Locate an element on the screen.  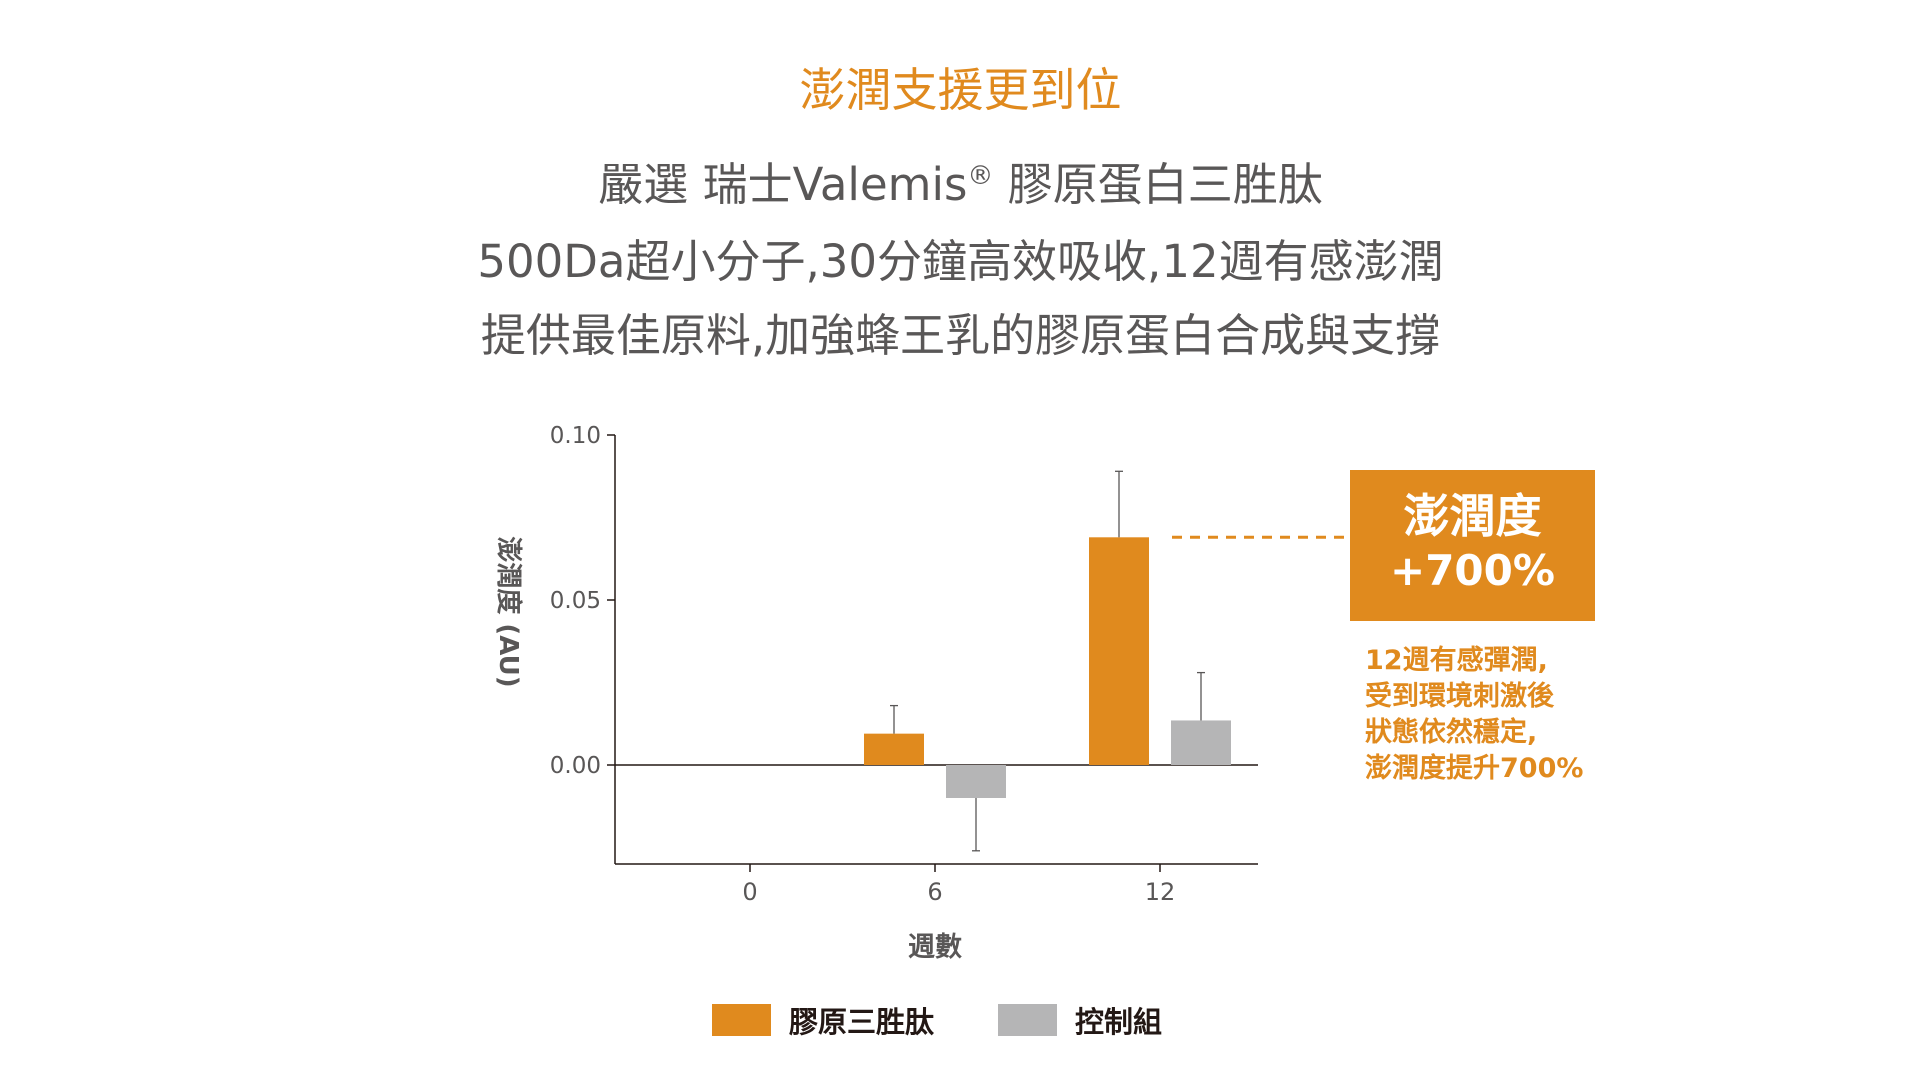
y-tick-label: 0.05 is located at coordinates (575, 601).